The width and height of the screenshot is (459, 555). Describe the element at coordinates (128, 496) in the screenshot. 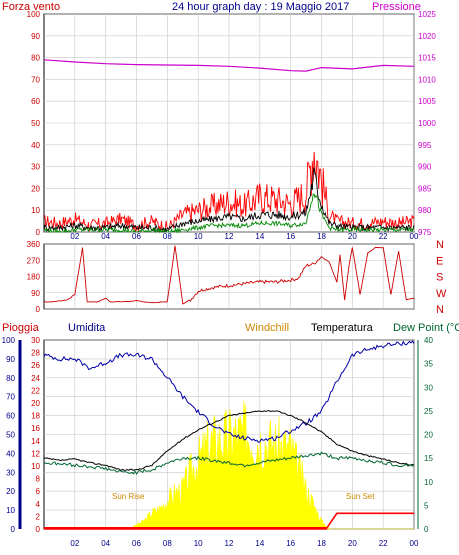

I see `sunrise-label: Sun Rise` at that location.